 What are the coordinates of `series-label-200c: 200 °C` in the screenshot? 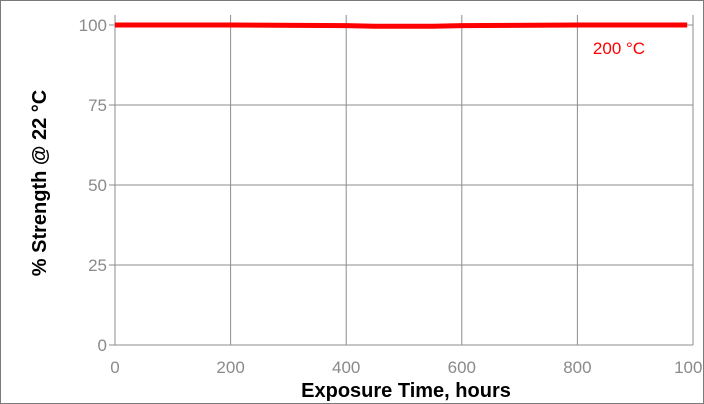 It's located at (619, 48).